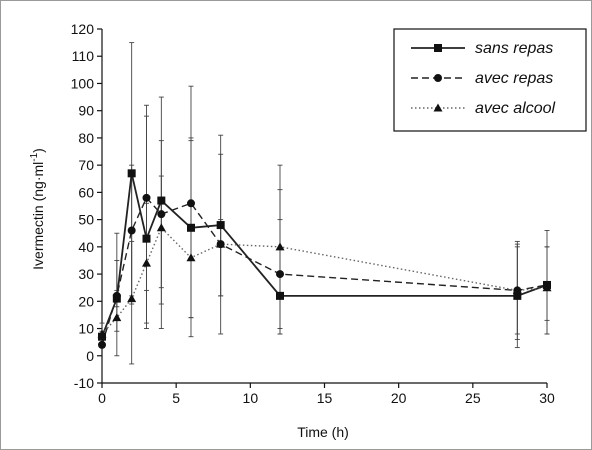 Image resolution: width=592 pixels, height=450 pixels. What do you see at coordinates (38, 150) in the screenshot?
I see `y-axis-label-tail: )` at bounding box center [38, 150].